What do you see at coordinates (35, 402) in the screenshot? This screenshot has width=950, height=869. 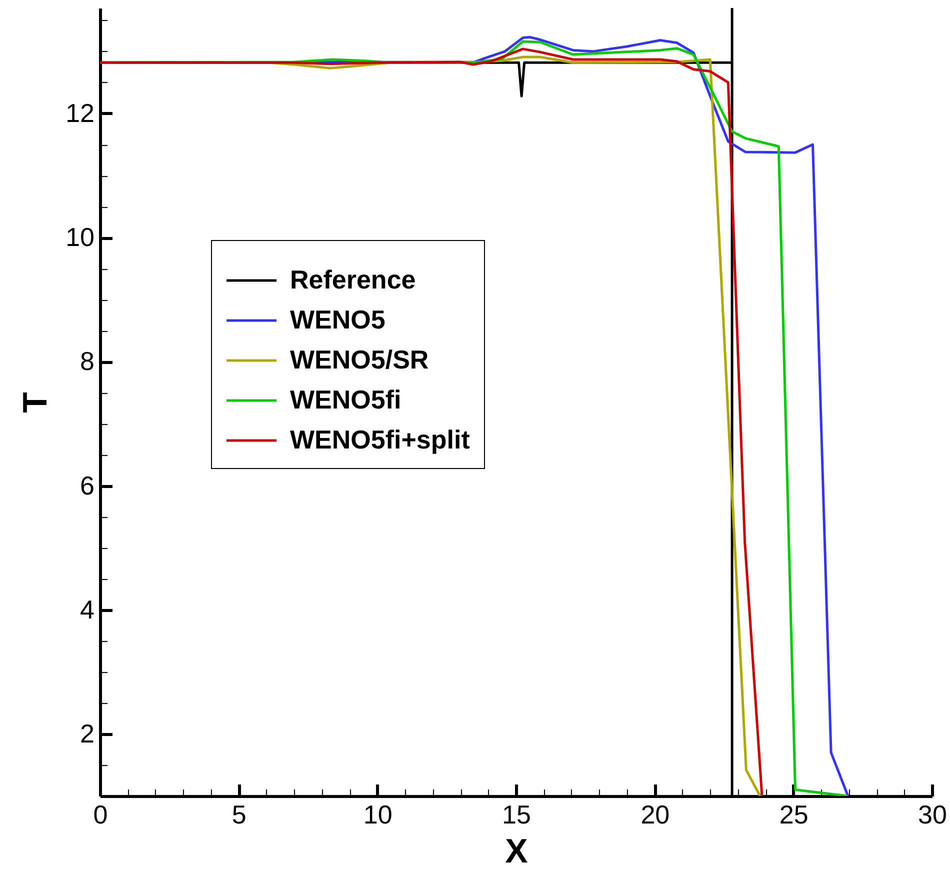 I see `y-axis-title: T` at bounding box center [35, 402].